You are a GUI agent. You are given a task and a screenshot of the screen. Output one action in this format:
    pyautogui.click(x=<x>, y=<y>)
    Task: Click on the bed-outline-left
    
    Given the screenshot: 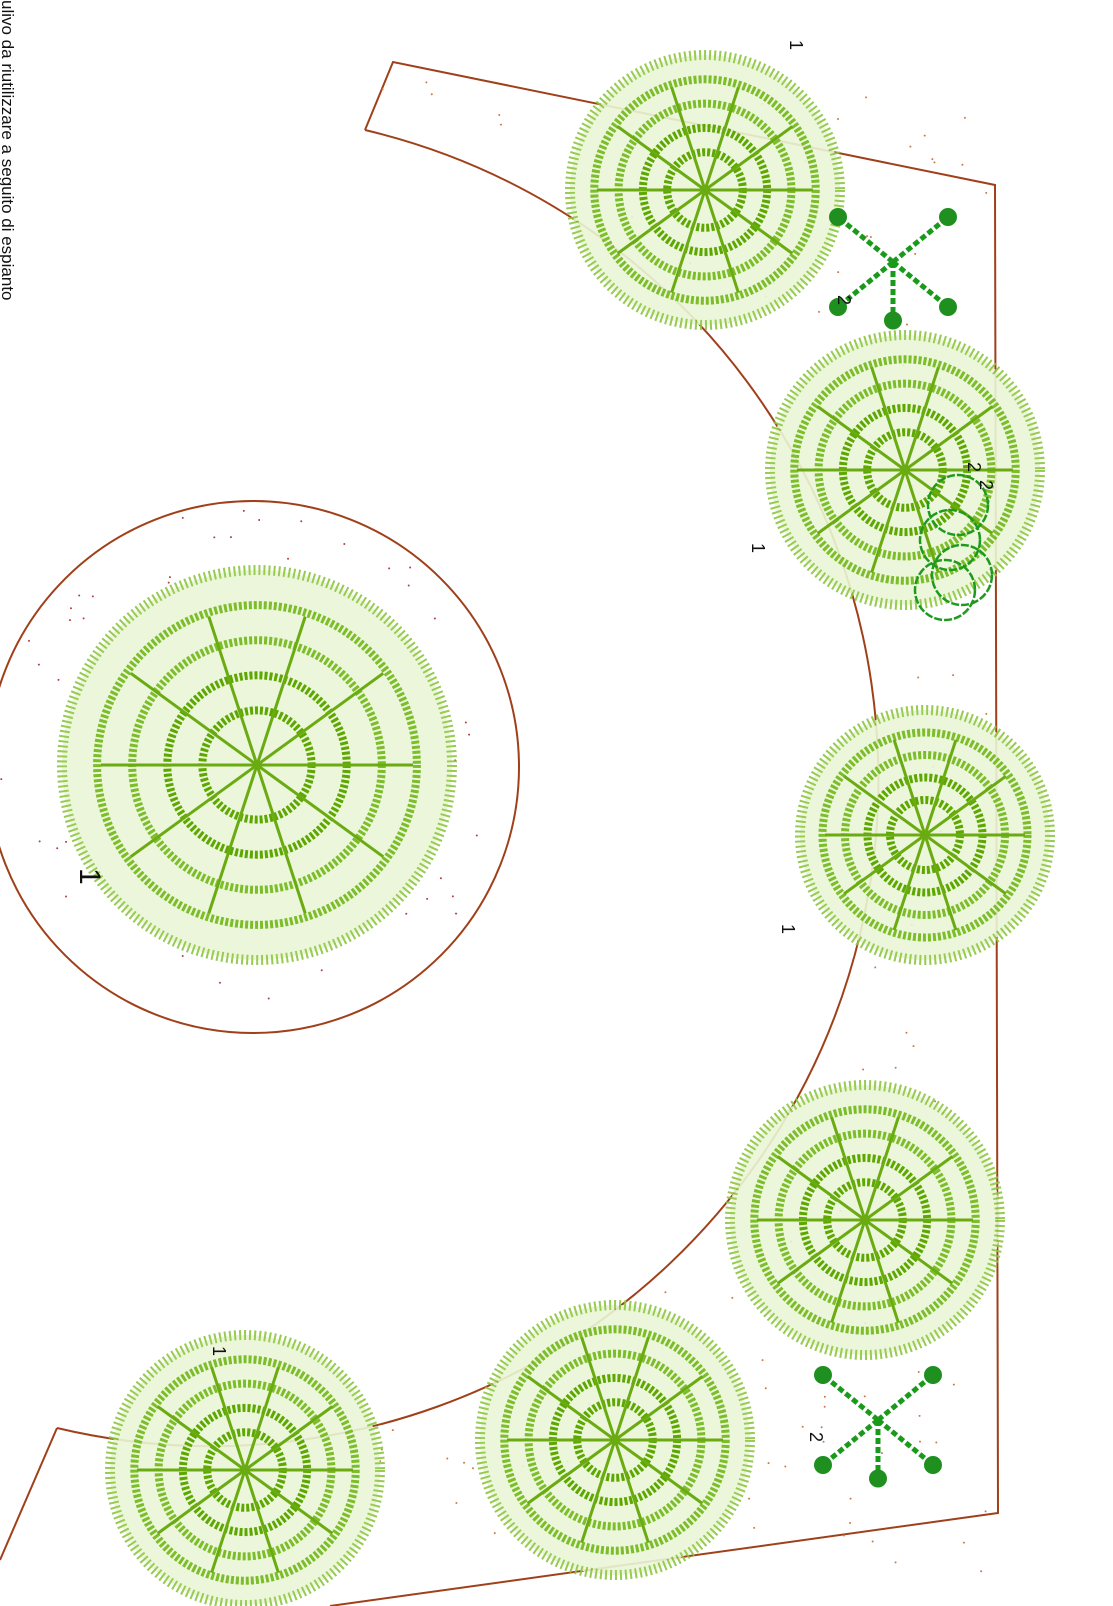 What is the action you would take?
    pyautogui.click(x=29, y=1494)
    